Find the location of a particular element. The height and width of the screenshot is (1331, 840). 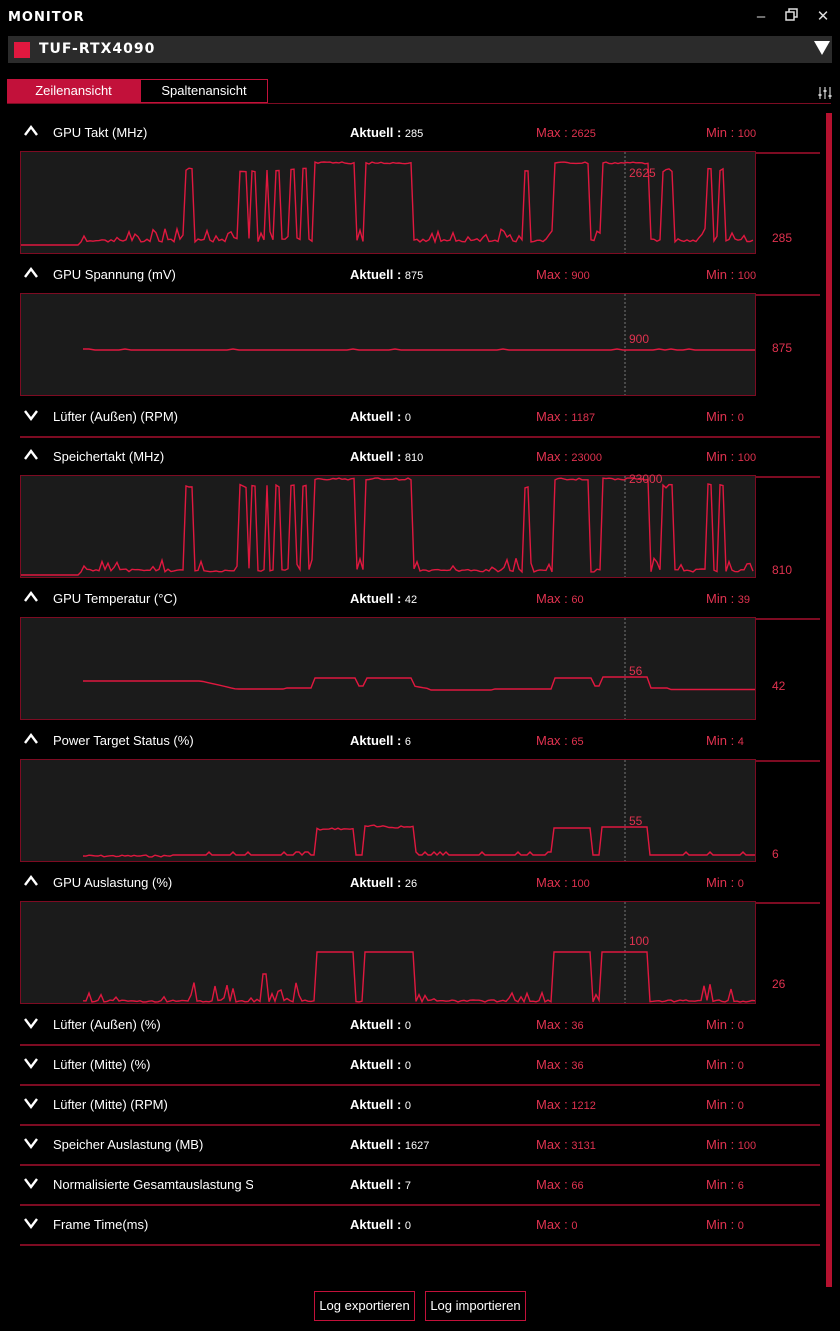

max-value: 1187 is located at coordinates (583, 418).